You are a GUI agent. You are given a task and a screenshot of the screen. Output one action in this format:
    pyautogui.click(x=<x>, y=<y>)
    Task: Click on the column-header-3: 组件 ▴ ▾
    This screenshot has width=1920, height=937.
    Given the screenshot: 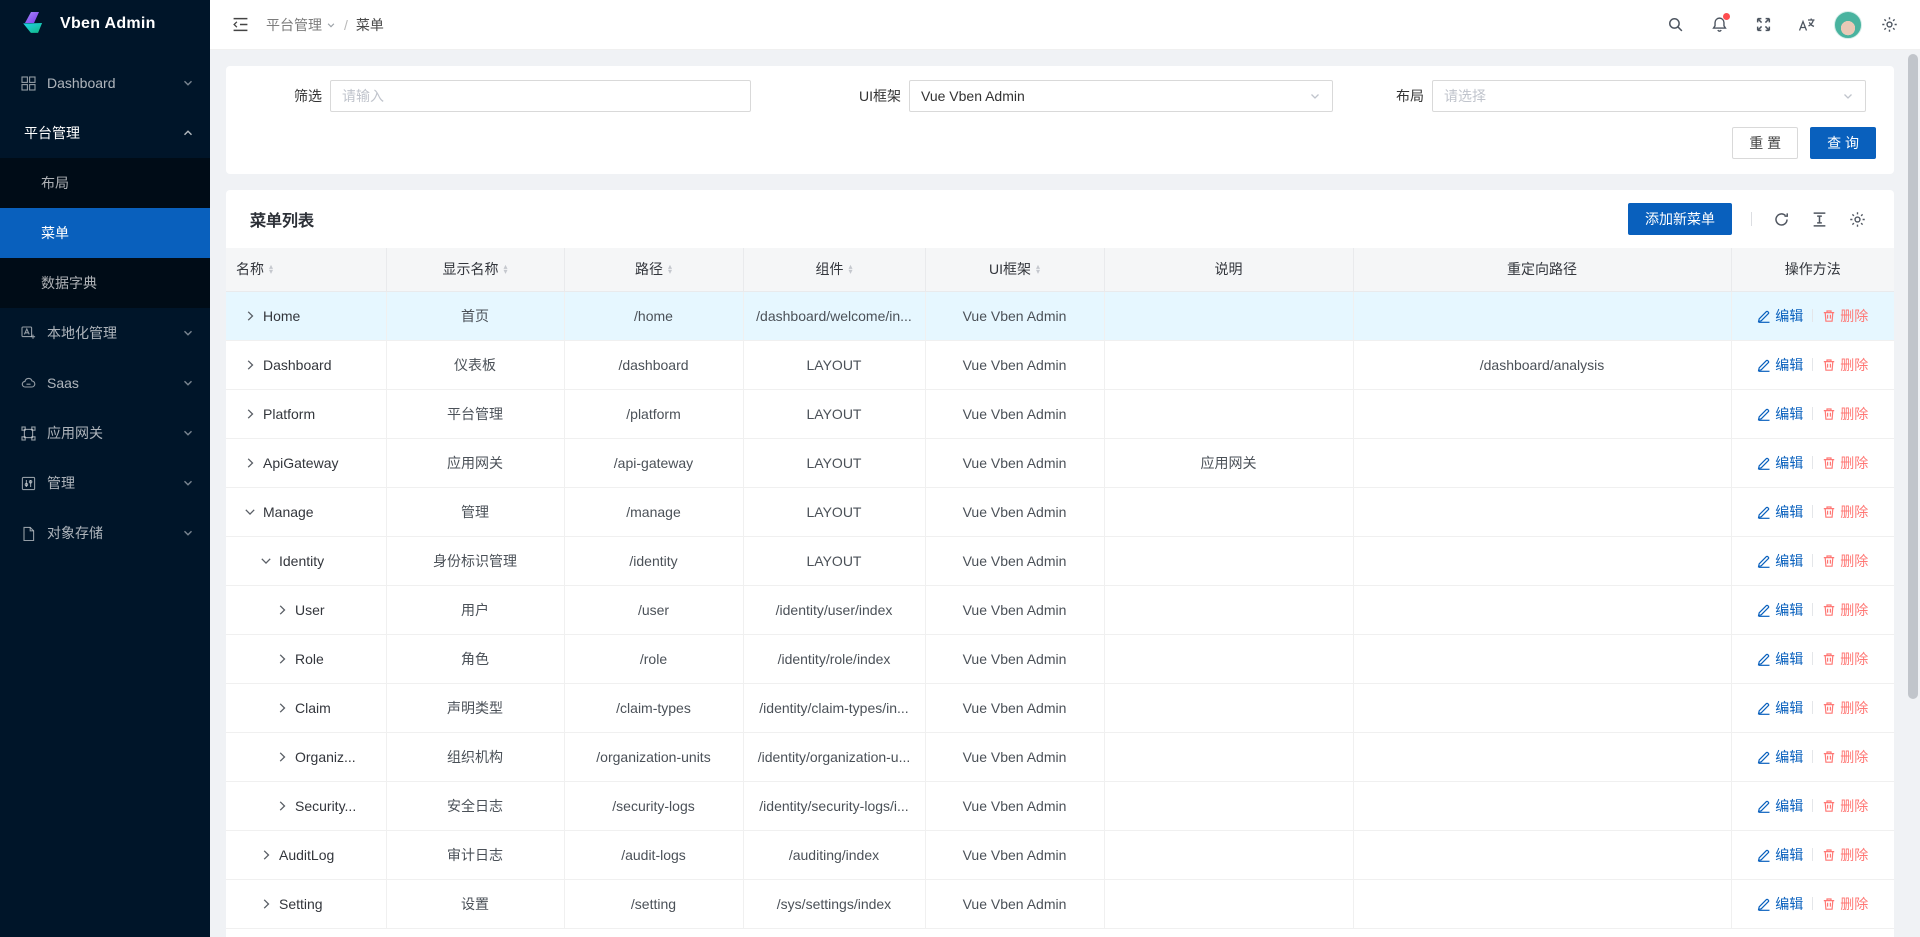 What is the action you would take?
    pyautogui.click(x=834, y=270)
    